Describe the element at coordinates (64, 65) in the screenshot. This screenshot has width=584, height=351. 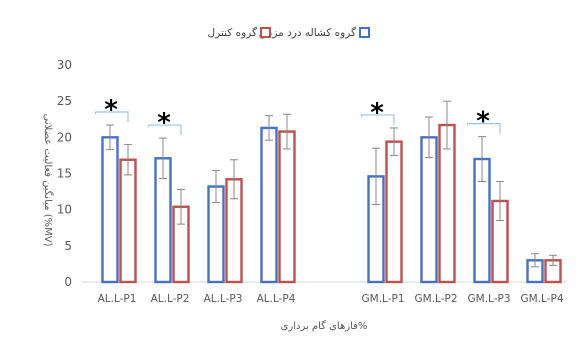
I see `y-tick-label: 30` at that location.